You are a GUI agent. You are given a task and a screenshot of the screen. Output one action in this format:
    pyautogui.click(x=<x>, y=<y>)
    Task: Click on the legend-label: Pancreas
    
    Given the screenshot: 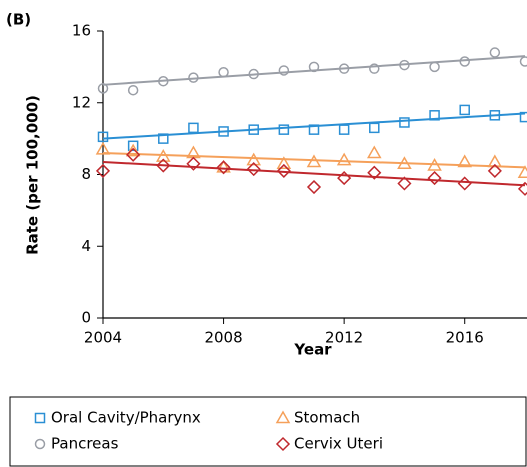 What is the action you would take?
    pyautogui.click(x=85, y=444)
    